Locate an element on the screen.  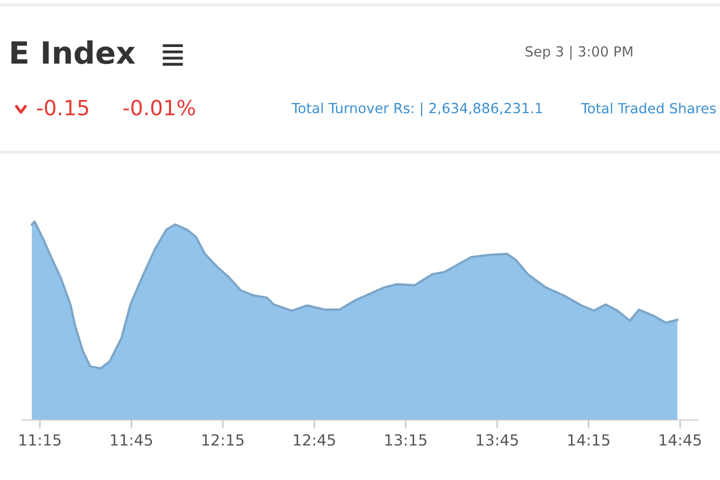
x-tick-label: 12:45 is located at coordinates (314, 440).